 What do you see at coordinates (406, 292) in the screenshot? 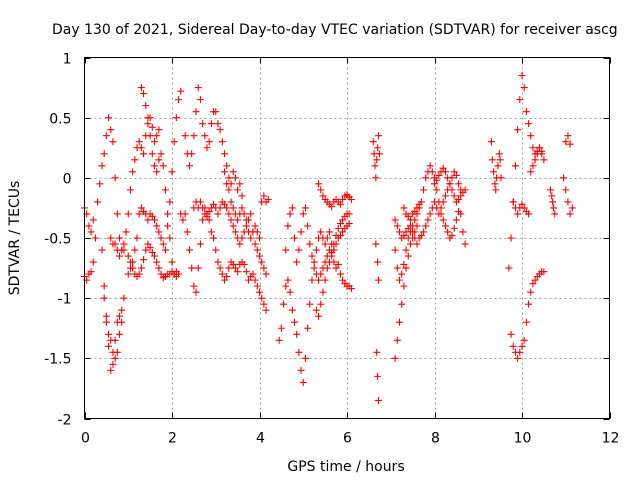
I see `series-s20` at bounding box center [406, 292].